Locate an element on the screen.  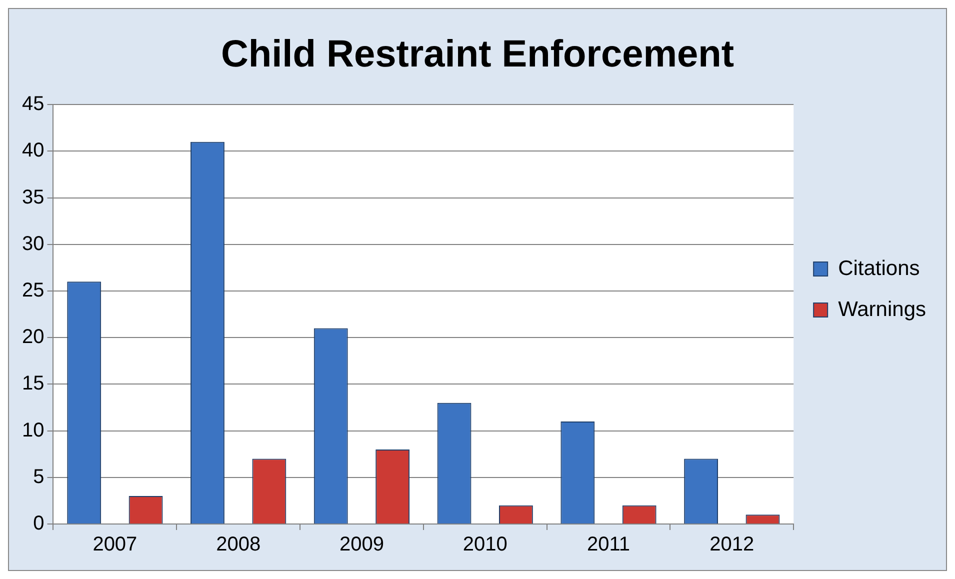
y-tick-label: 5 is located at coordinates (38, 477).